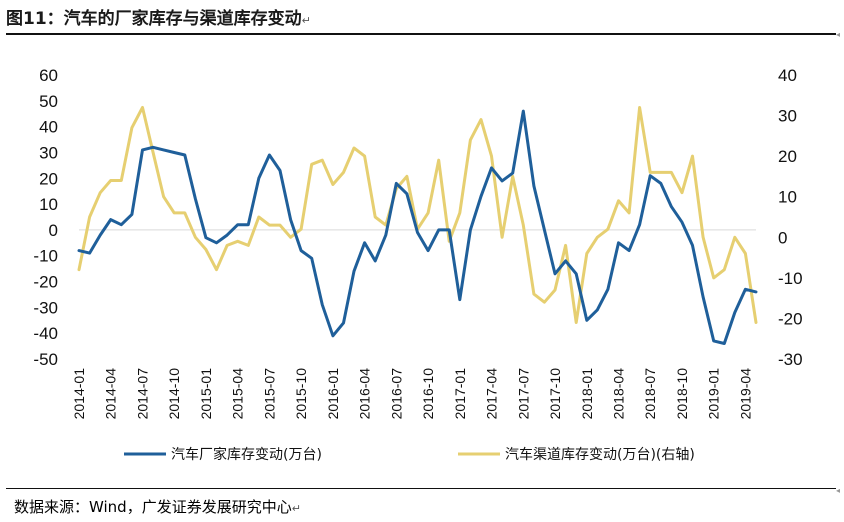 Image resolution: width=844 pixels, height=522 pixels. Describe the element at coordinates (153, 507) in the screenshot. I see `source-text: 数据来源：Wind，广发证券发展研究中心` at that location.